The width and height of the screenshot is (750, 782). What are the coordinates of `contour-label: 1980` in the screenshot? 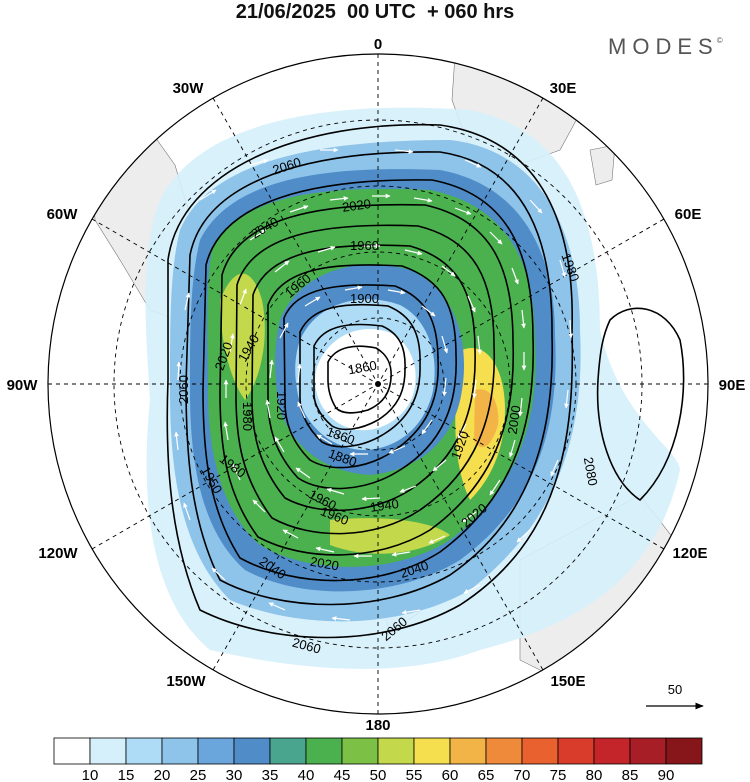 It's located at (247, 416).